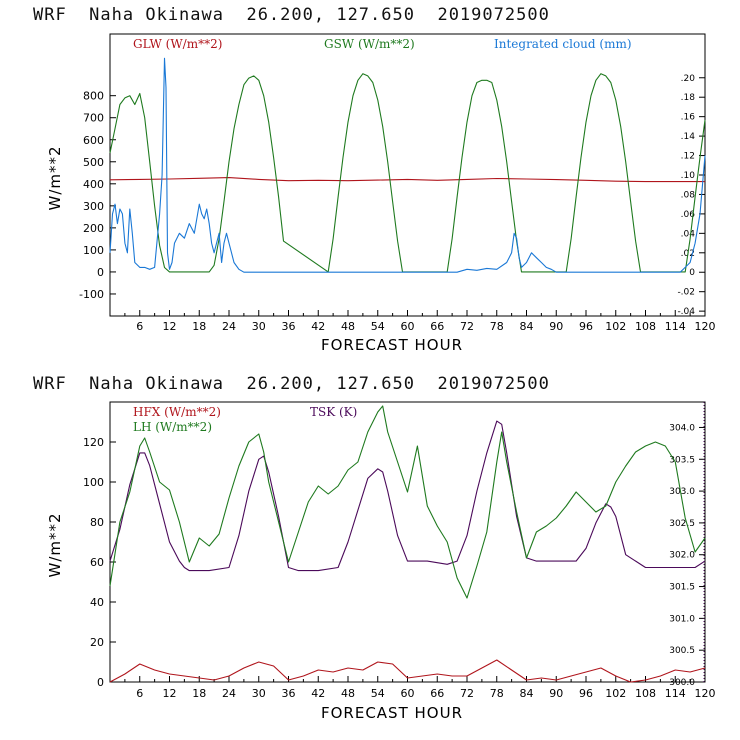 The width and height of the screenshot is (740, 740). I want to click on y2-tick-label: .18, so click(688, 98).